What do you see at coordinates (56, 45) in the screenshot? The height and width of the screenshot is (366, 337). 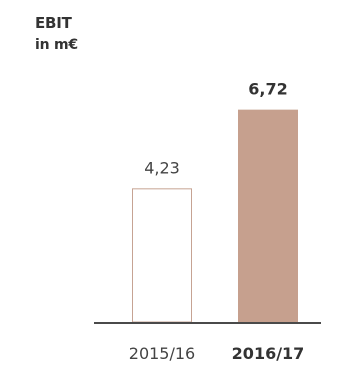 I see `chart-subtitle: in m€` at bounding box center [56, 45].